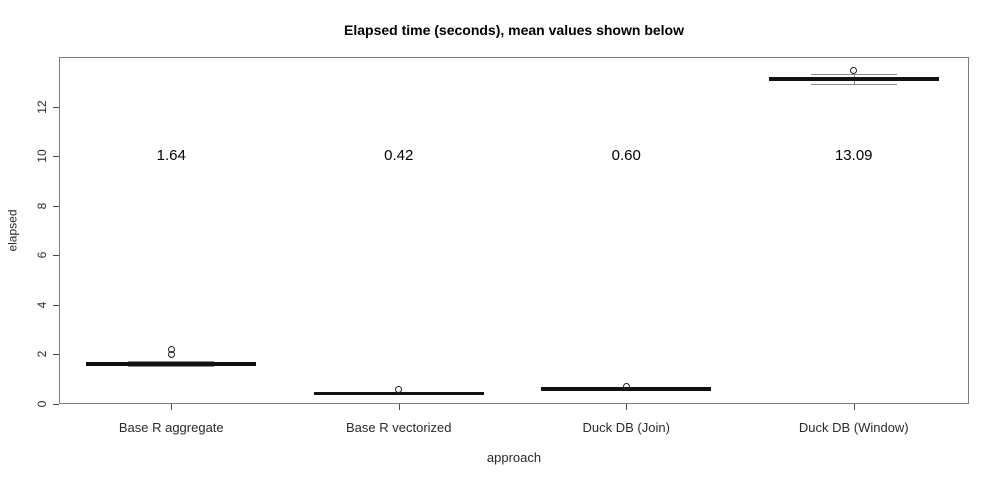 The image size is (1000, 480). I want to click on y-tick-label: 10, so click(42, 156).